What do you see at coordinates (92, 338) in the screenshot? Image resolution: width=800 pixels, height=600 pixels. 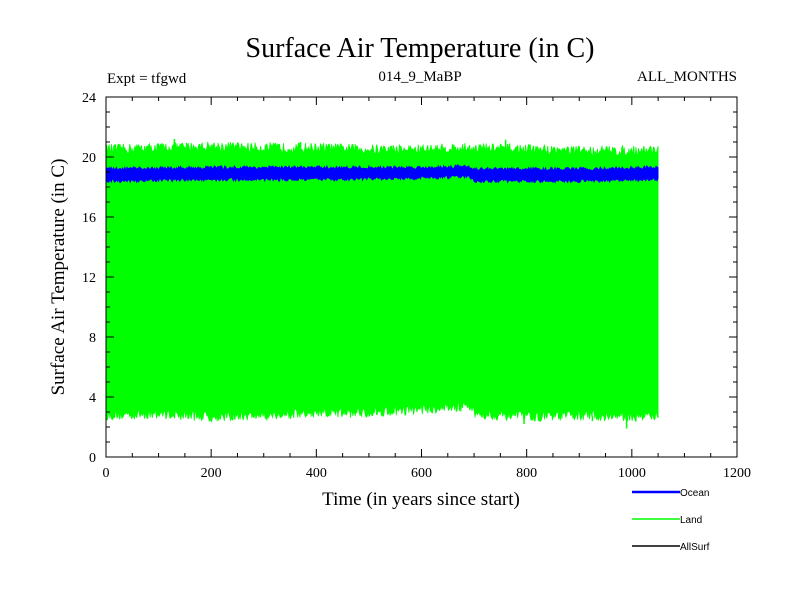 I see `y-tick-label: 8` at bounding box center [92, 338].